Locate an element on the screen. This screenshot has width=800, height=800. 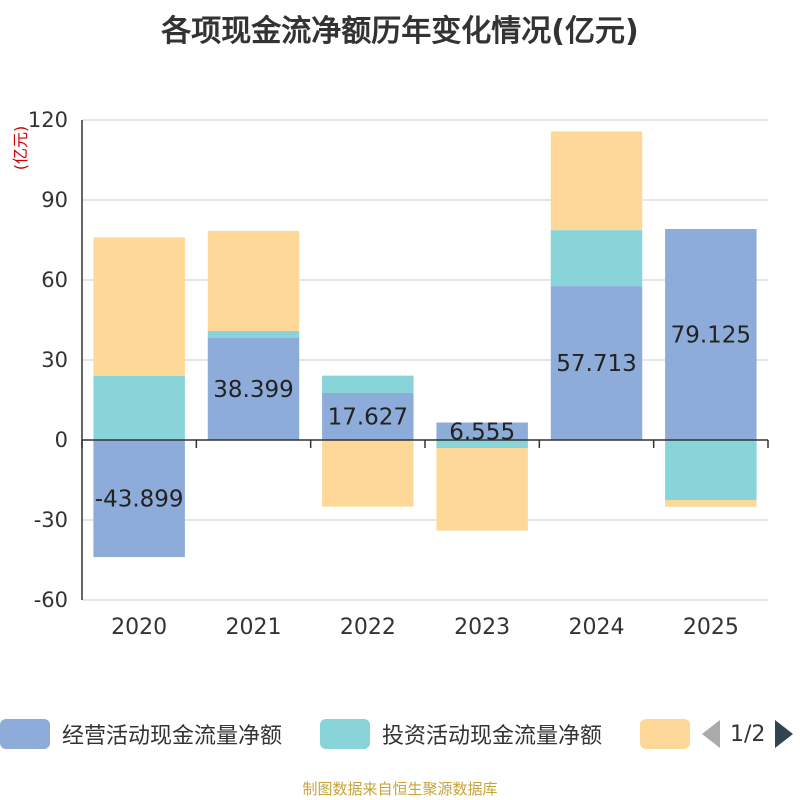
x-tick-label: 2020 is located at coordinates (139, 627).